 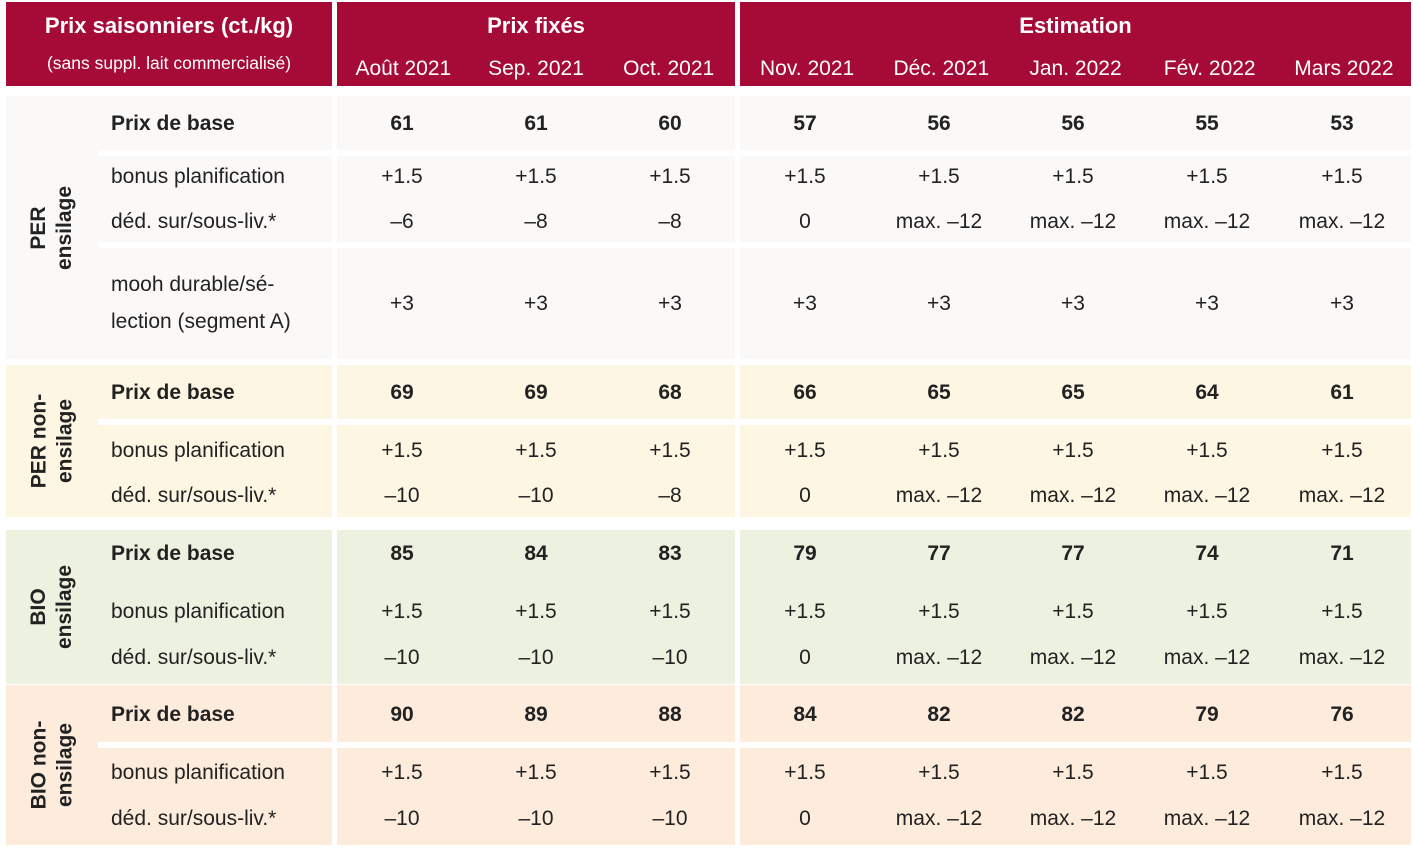 What do you see at coordinates (1209, 68) in the screenshot?
I see `month-header: Fév. 2022` at bounding box center [1209, 68].